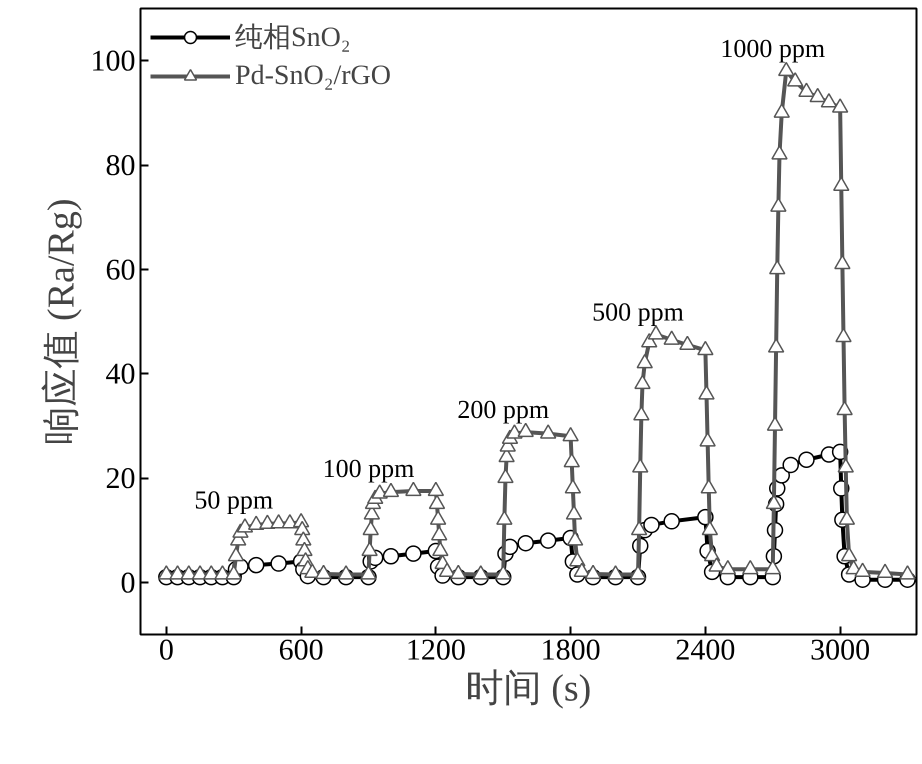 Image resolution: width=922 pixels, height=764 pixels. I want to click on annotation: 500 ppm, so click(638, 312).